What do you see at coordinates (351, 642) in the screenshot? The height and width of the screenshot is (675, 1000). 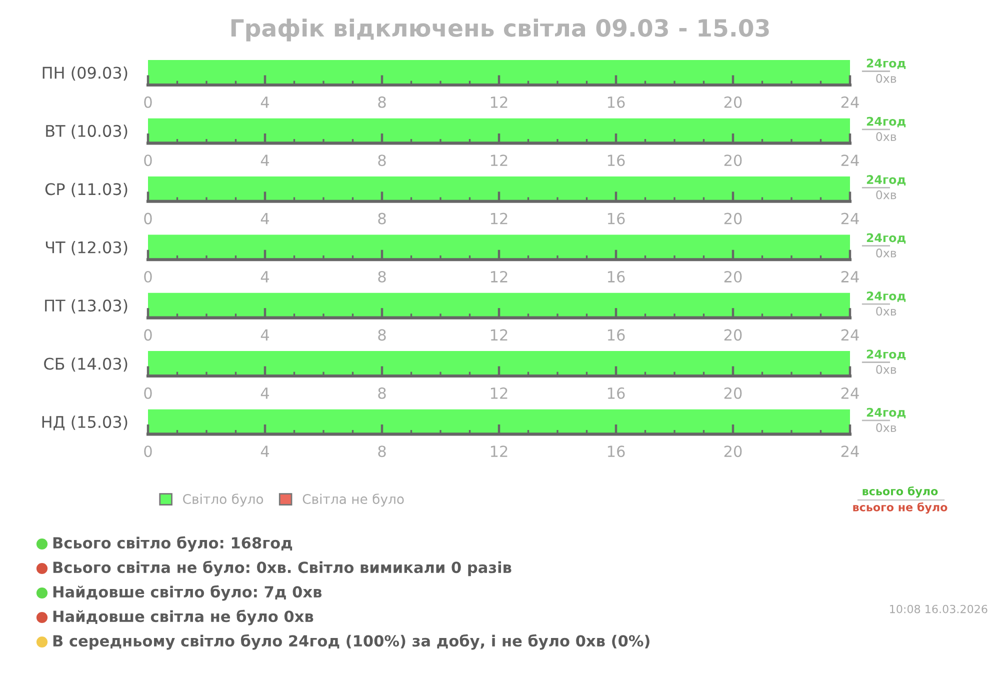 I see `text: В середньому світло було 24год (100%) за добу, і не було 0хв (0%)` at bounding box center [351, 642].